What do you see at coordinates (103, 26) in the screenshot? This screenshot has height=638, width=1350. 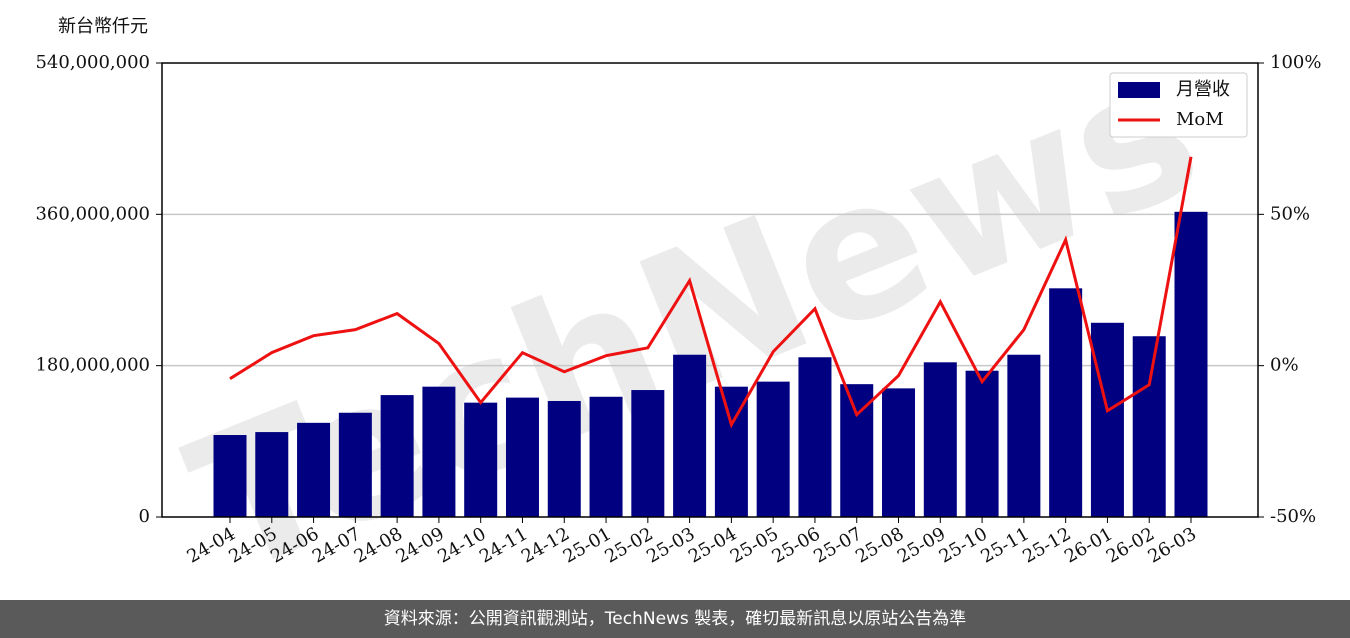 I see `y-axis-label: 新台幣仟元` at bounding box center [103, 26].